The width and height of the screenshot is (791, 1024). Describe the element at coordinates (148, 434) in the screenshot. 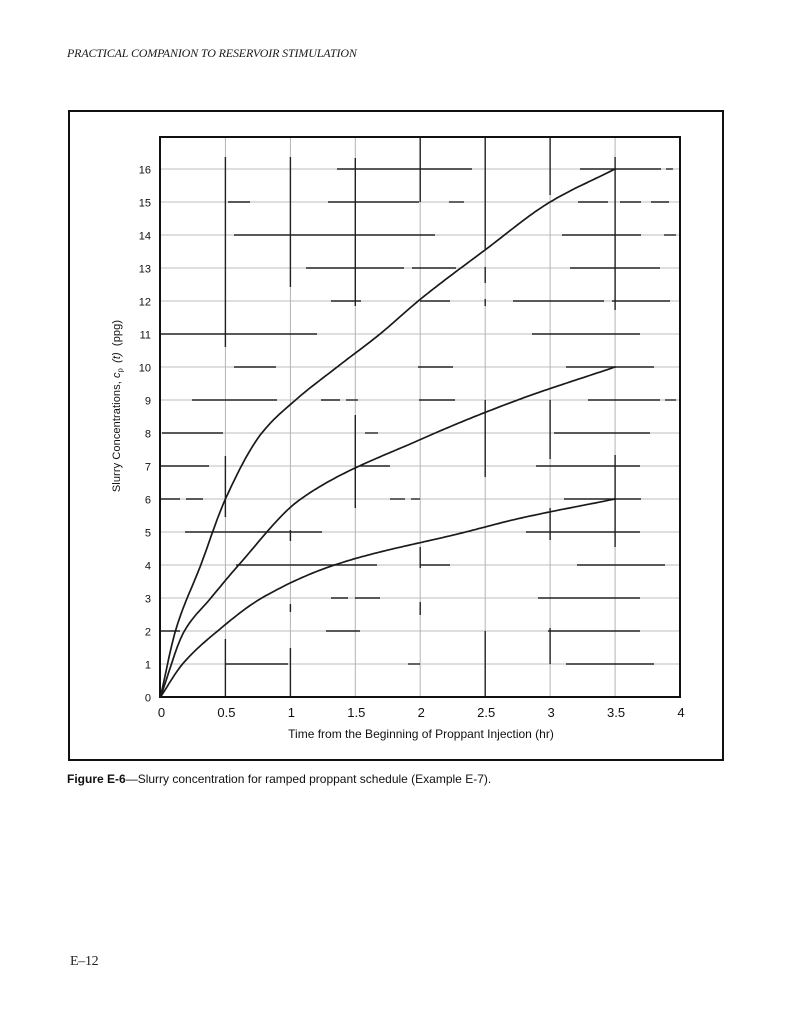

I see `svg-text: 8` at that location.